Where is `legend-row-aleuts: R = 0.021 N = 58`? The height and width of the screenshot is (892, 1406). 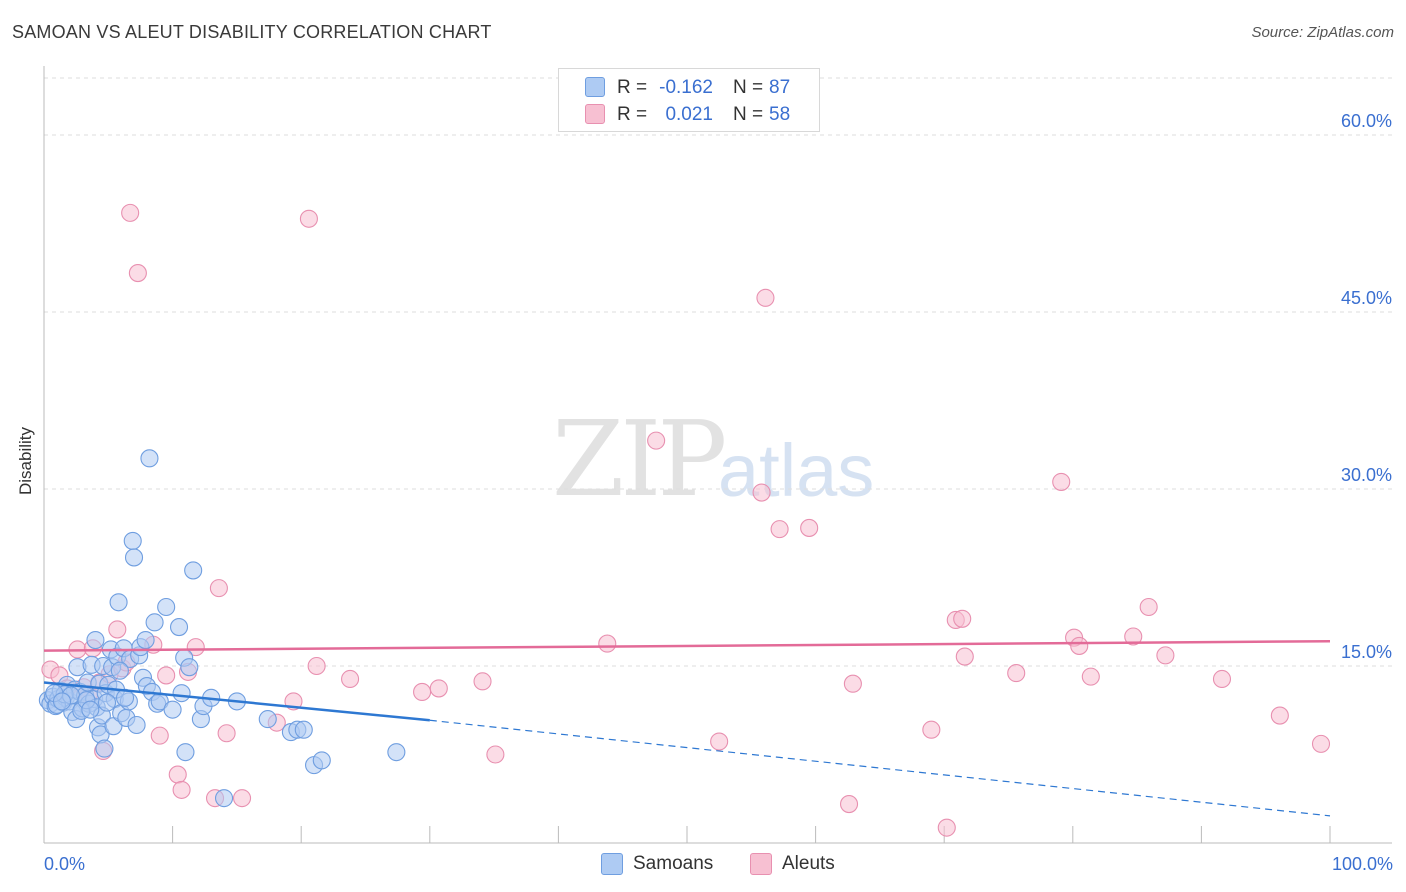
legend-row-aleuts: R = 0.021 N = 58 is located at coordinates (689, 114).